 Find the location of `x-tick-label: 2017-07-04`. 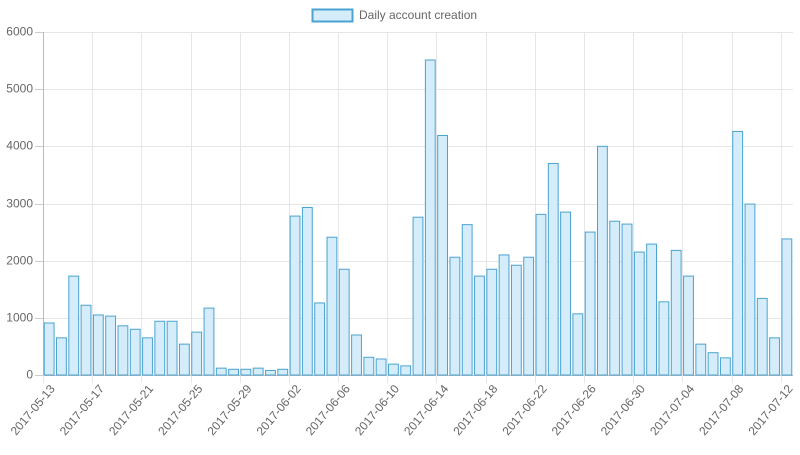

x-tick-label: 2017-07-04 is located at coordinates (672, 410).